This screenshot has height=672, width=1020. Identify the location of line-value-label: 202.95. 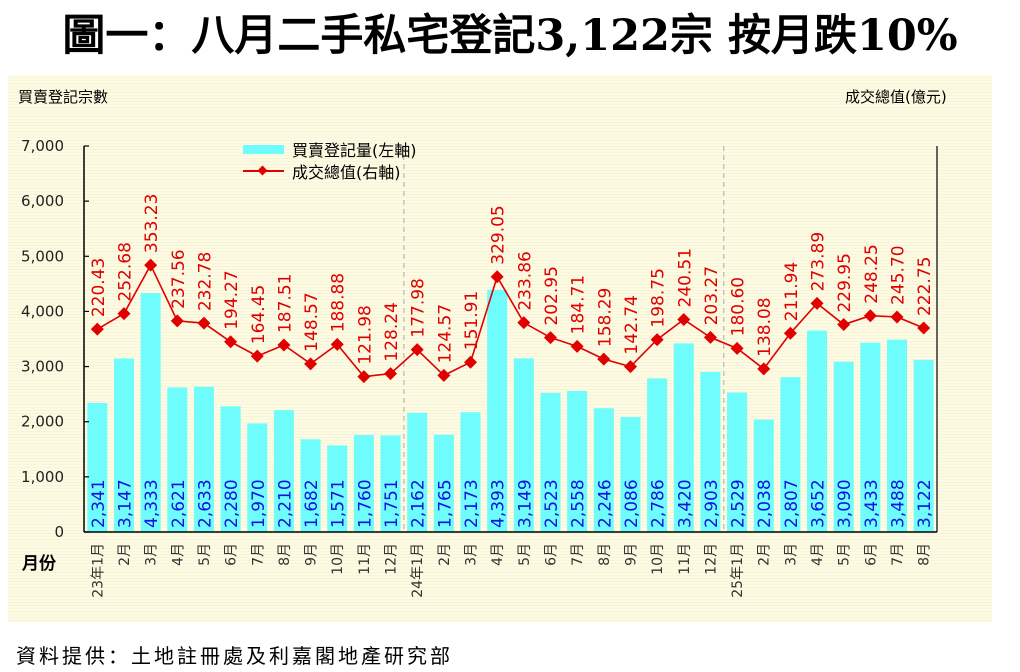
(552, 295).